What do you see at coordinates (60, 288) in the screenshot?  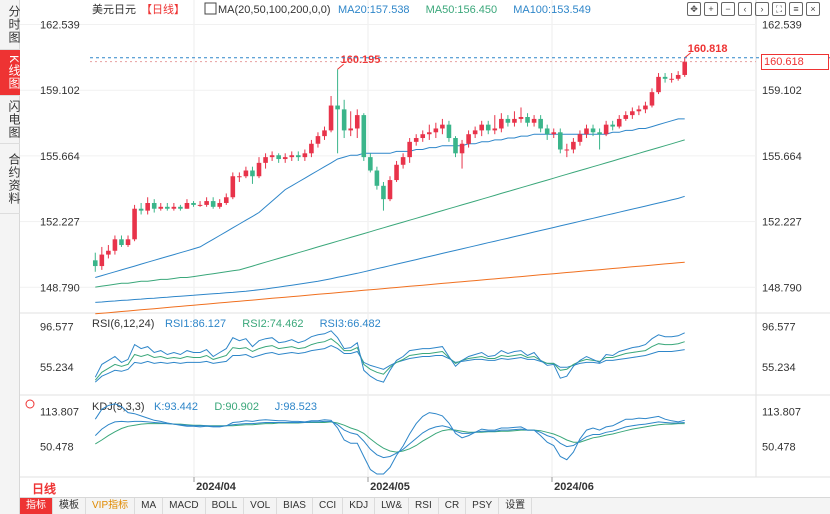 I see `left-price-label-4: 148.790` at bounding box center [60, 288].